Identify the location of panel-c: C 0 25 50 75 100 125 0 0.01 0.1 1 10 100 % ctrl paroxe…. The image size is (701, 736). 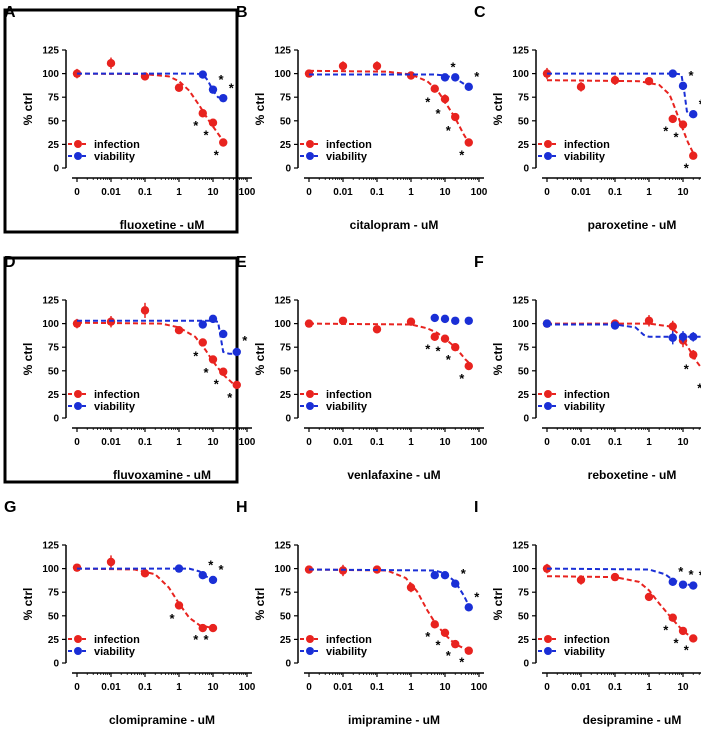
(587, 118).